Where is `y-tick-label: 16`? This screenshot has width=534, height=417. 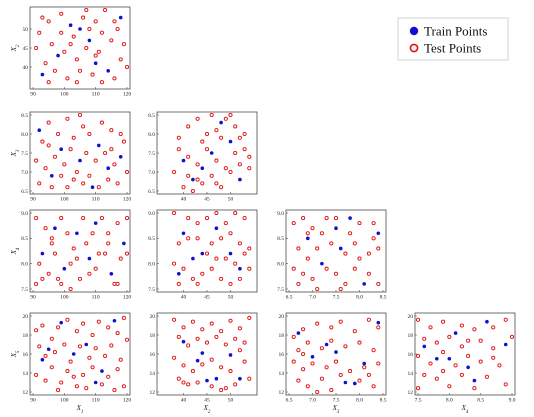 y-tick-label: 16 is located at coordinates (282, 355).